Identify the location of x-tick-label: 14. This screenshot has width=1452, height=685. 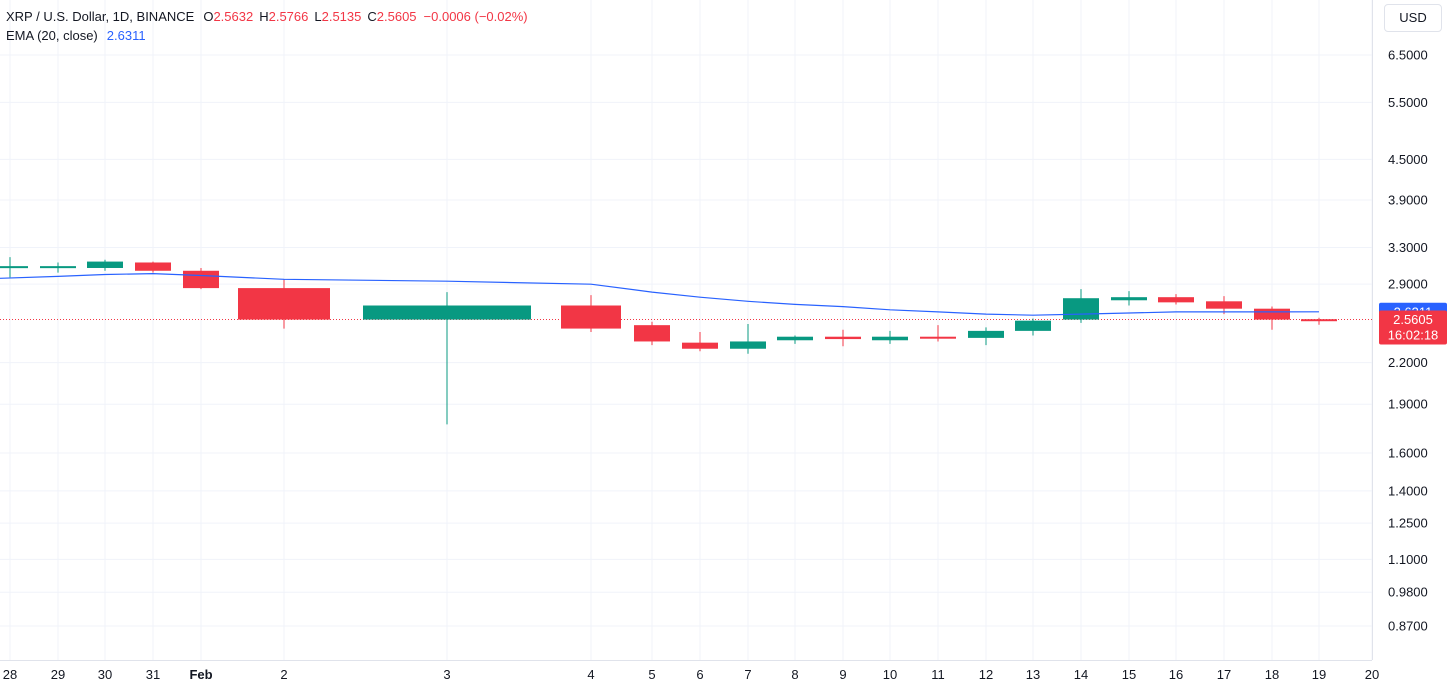
(1081, 674).